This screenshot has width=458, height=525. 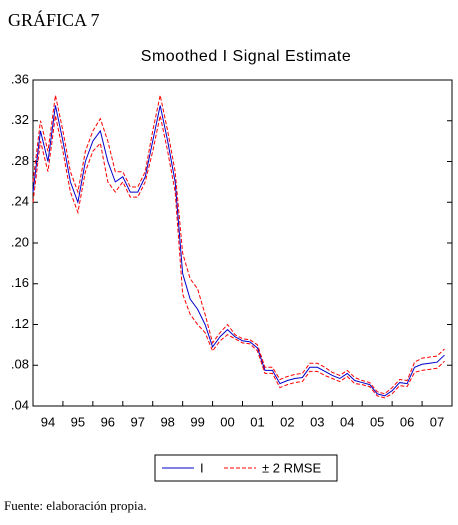 I want to click on x-tick-label: 02, so click(x=287, y=421).